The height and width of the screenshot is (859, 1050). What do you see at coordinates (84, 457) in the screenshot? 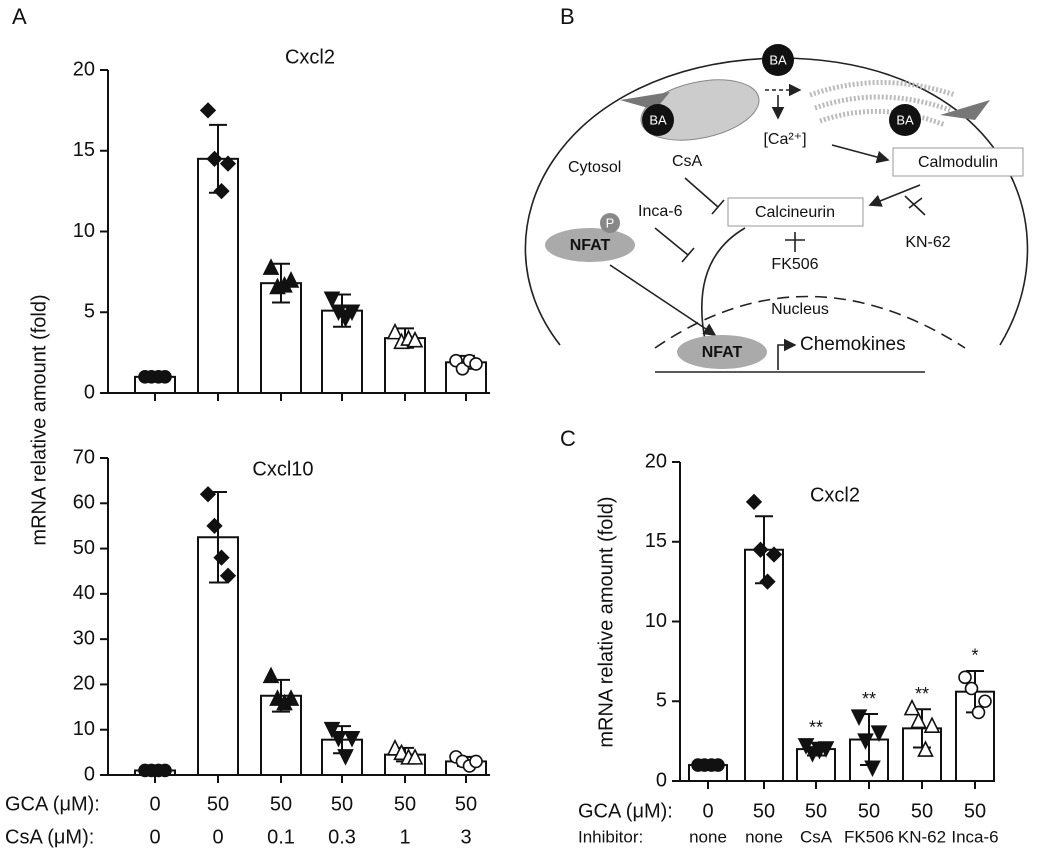
I see `y-tick-label: 70` at bounding box center [84, 457].